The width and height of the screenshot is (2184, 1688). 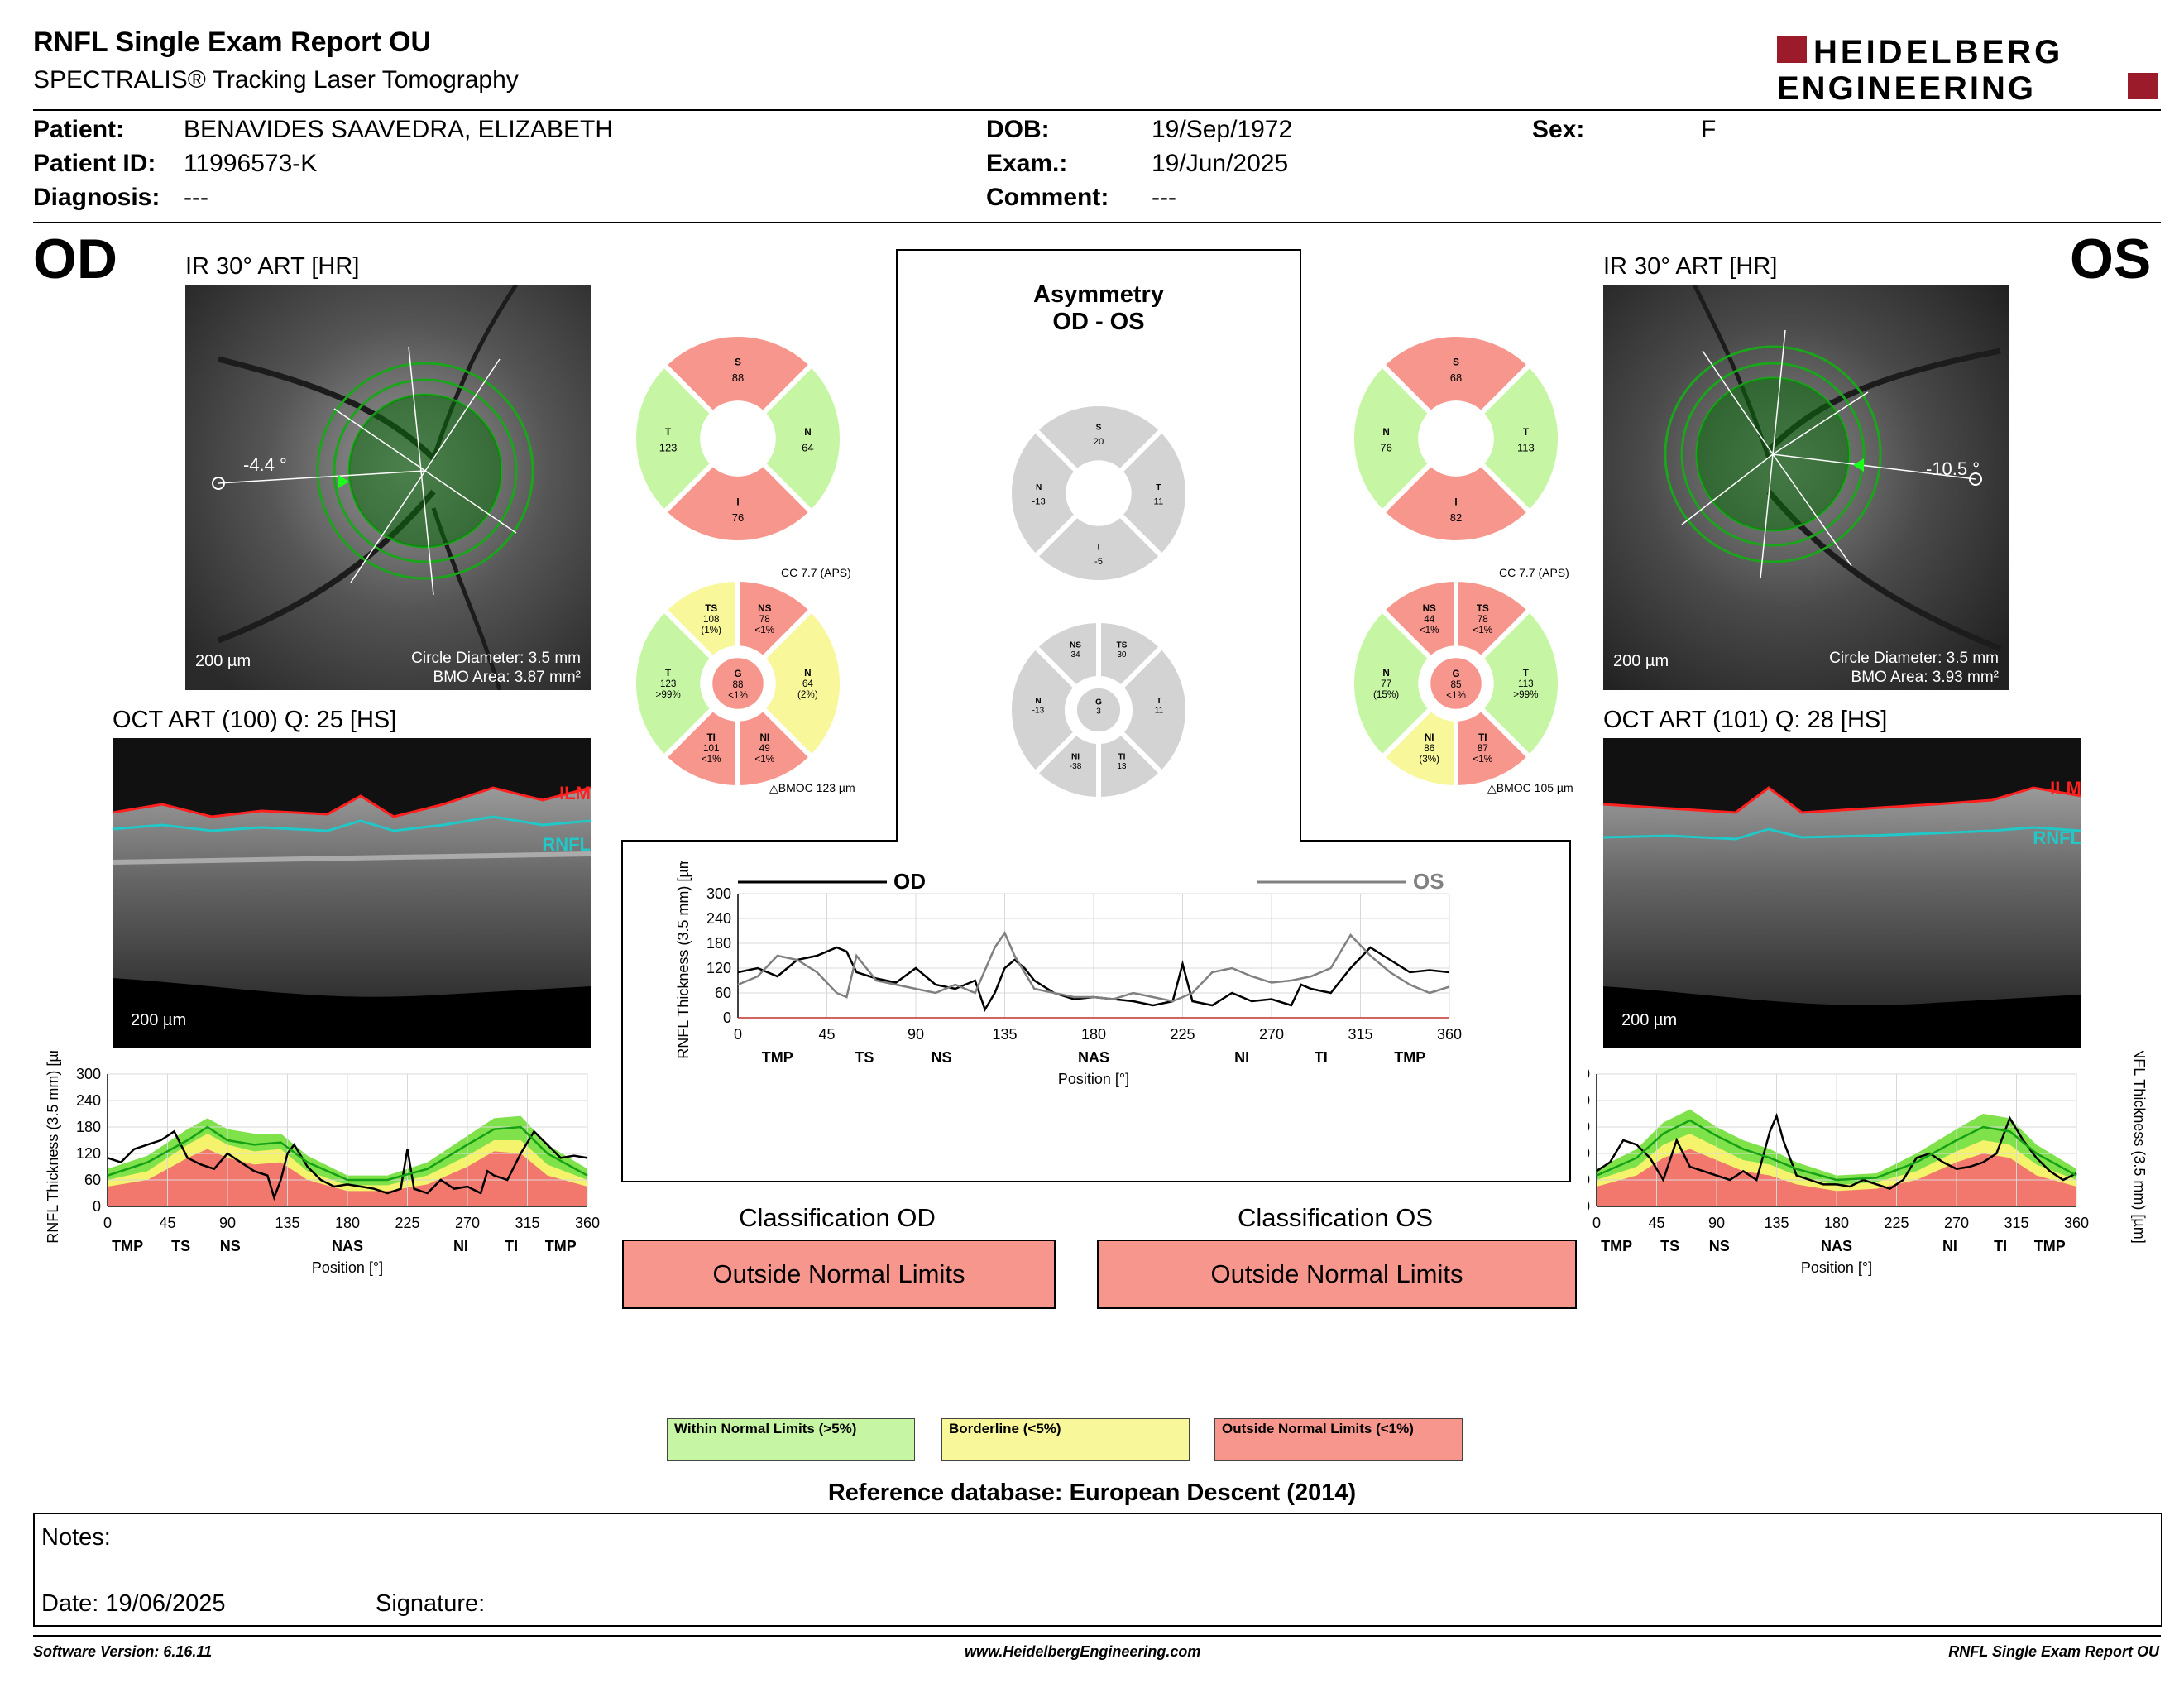 What do you see at coordinates (1097, 1570) in the screenshot?
I see `notes-box: Notes: Date: 19/06/2025 Signature:` at bounding box center [1097, 1570].